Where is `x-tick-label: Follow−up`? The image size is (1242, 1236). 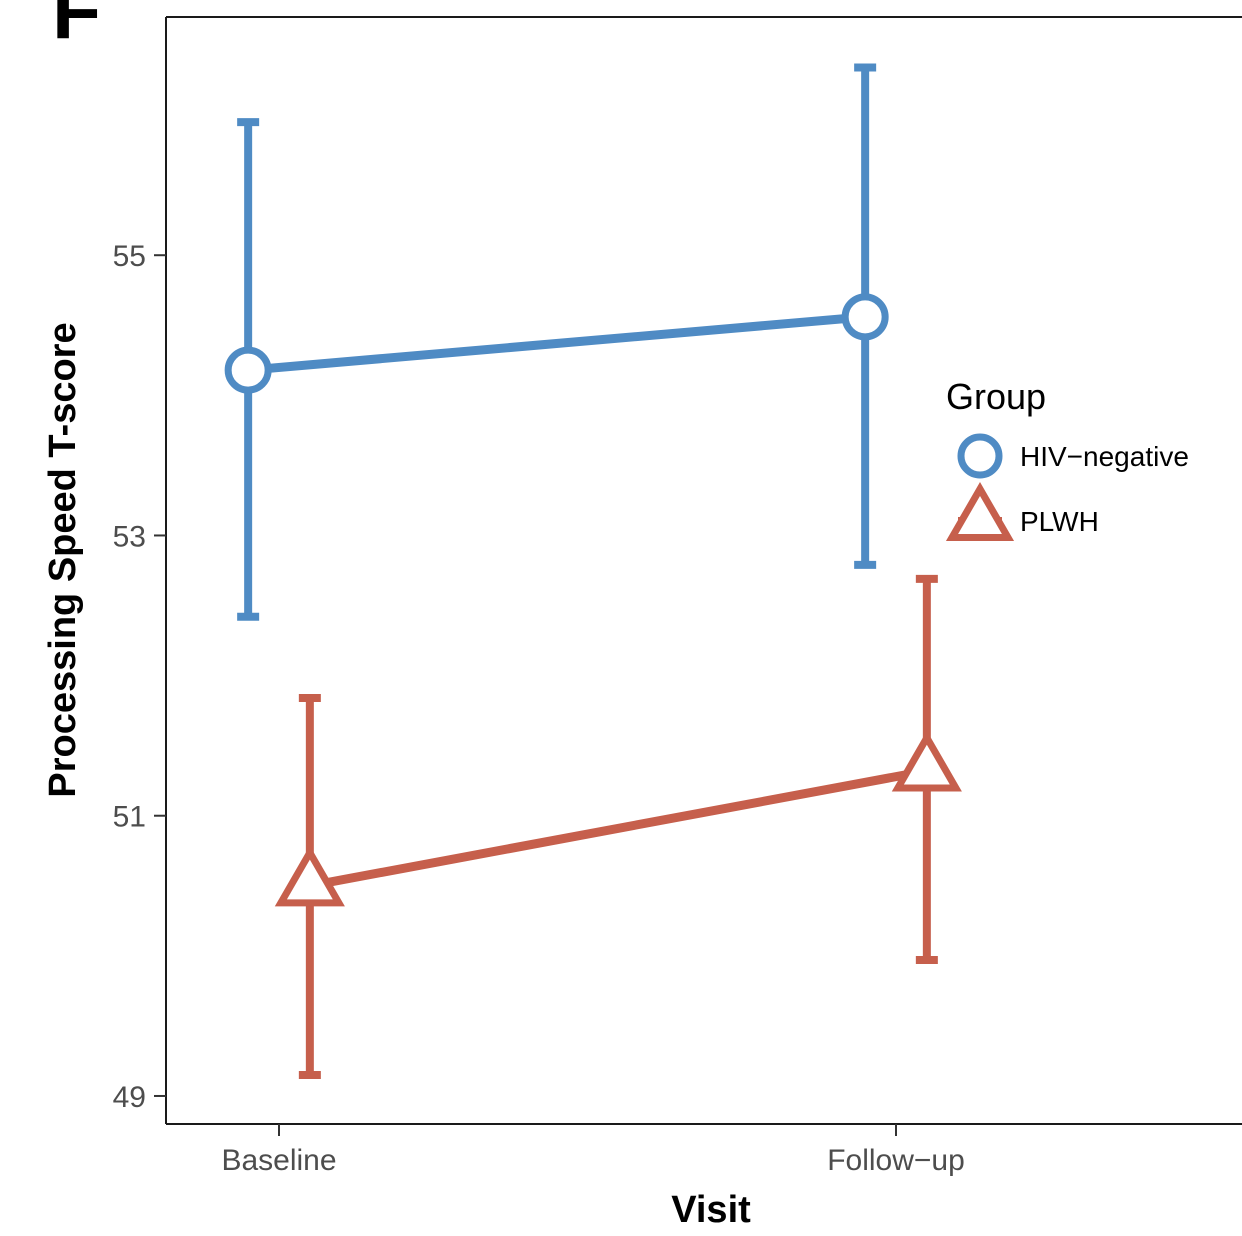 x-tick-label: Follow−up is located at coordinates (896, 1160).